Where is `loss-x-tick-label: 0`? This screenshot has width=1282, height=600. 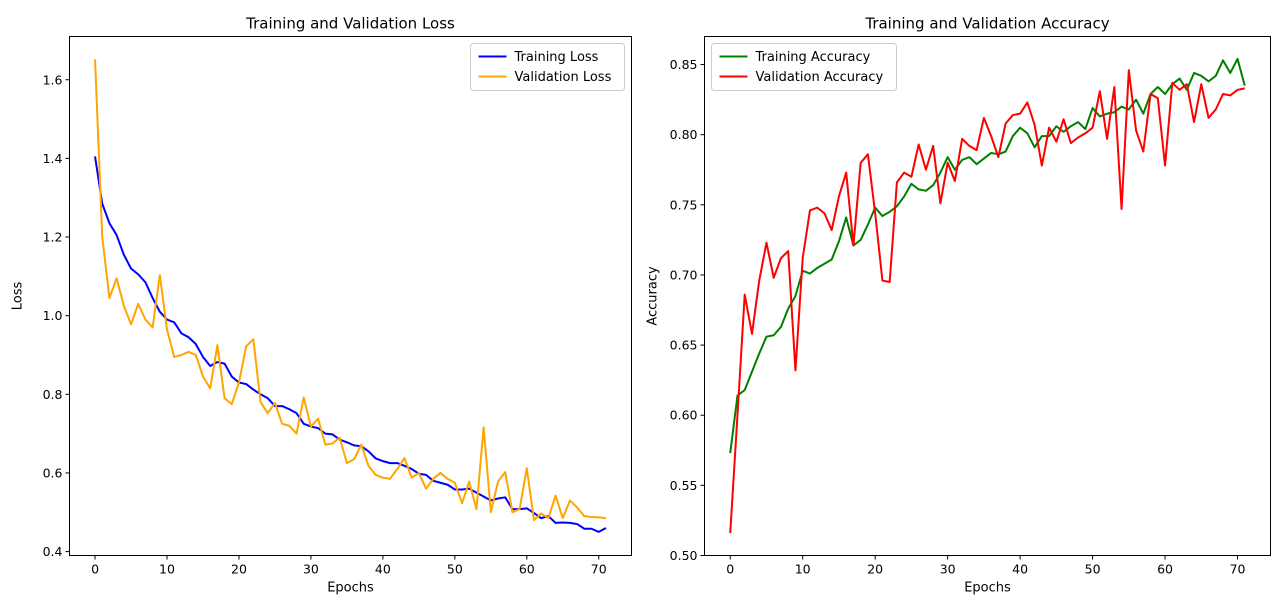
loss-x-tick-label: 0 is located at coordinates (95, 569).